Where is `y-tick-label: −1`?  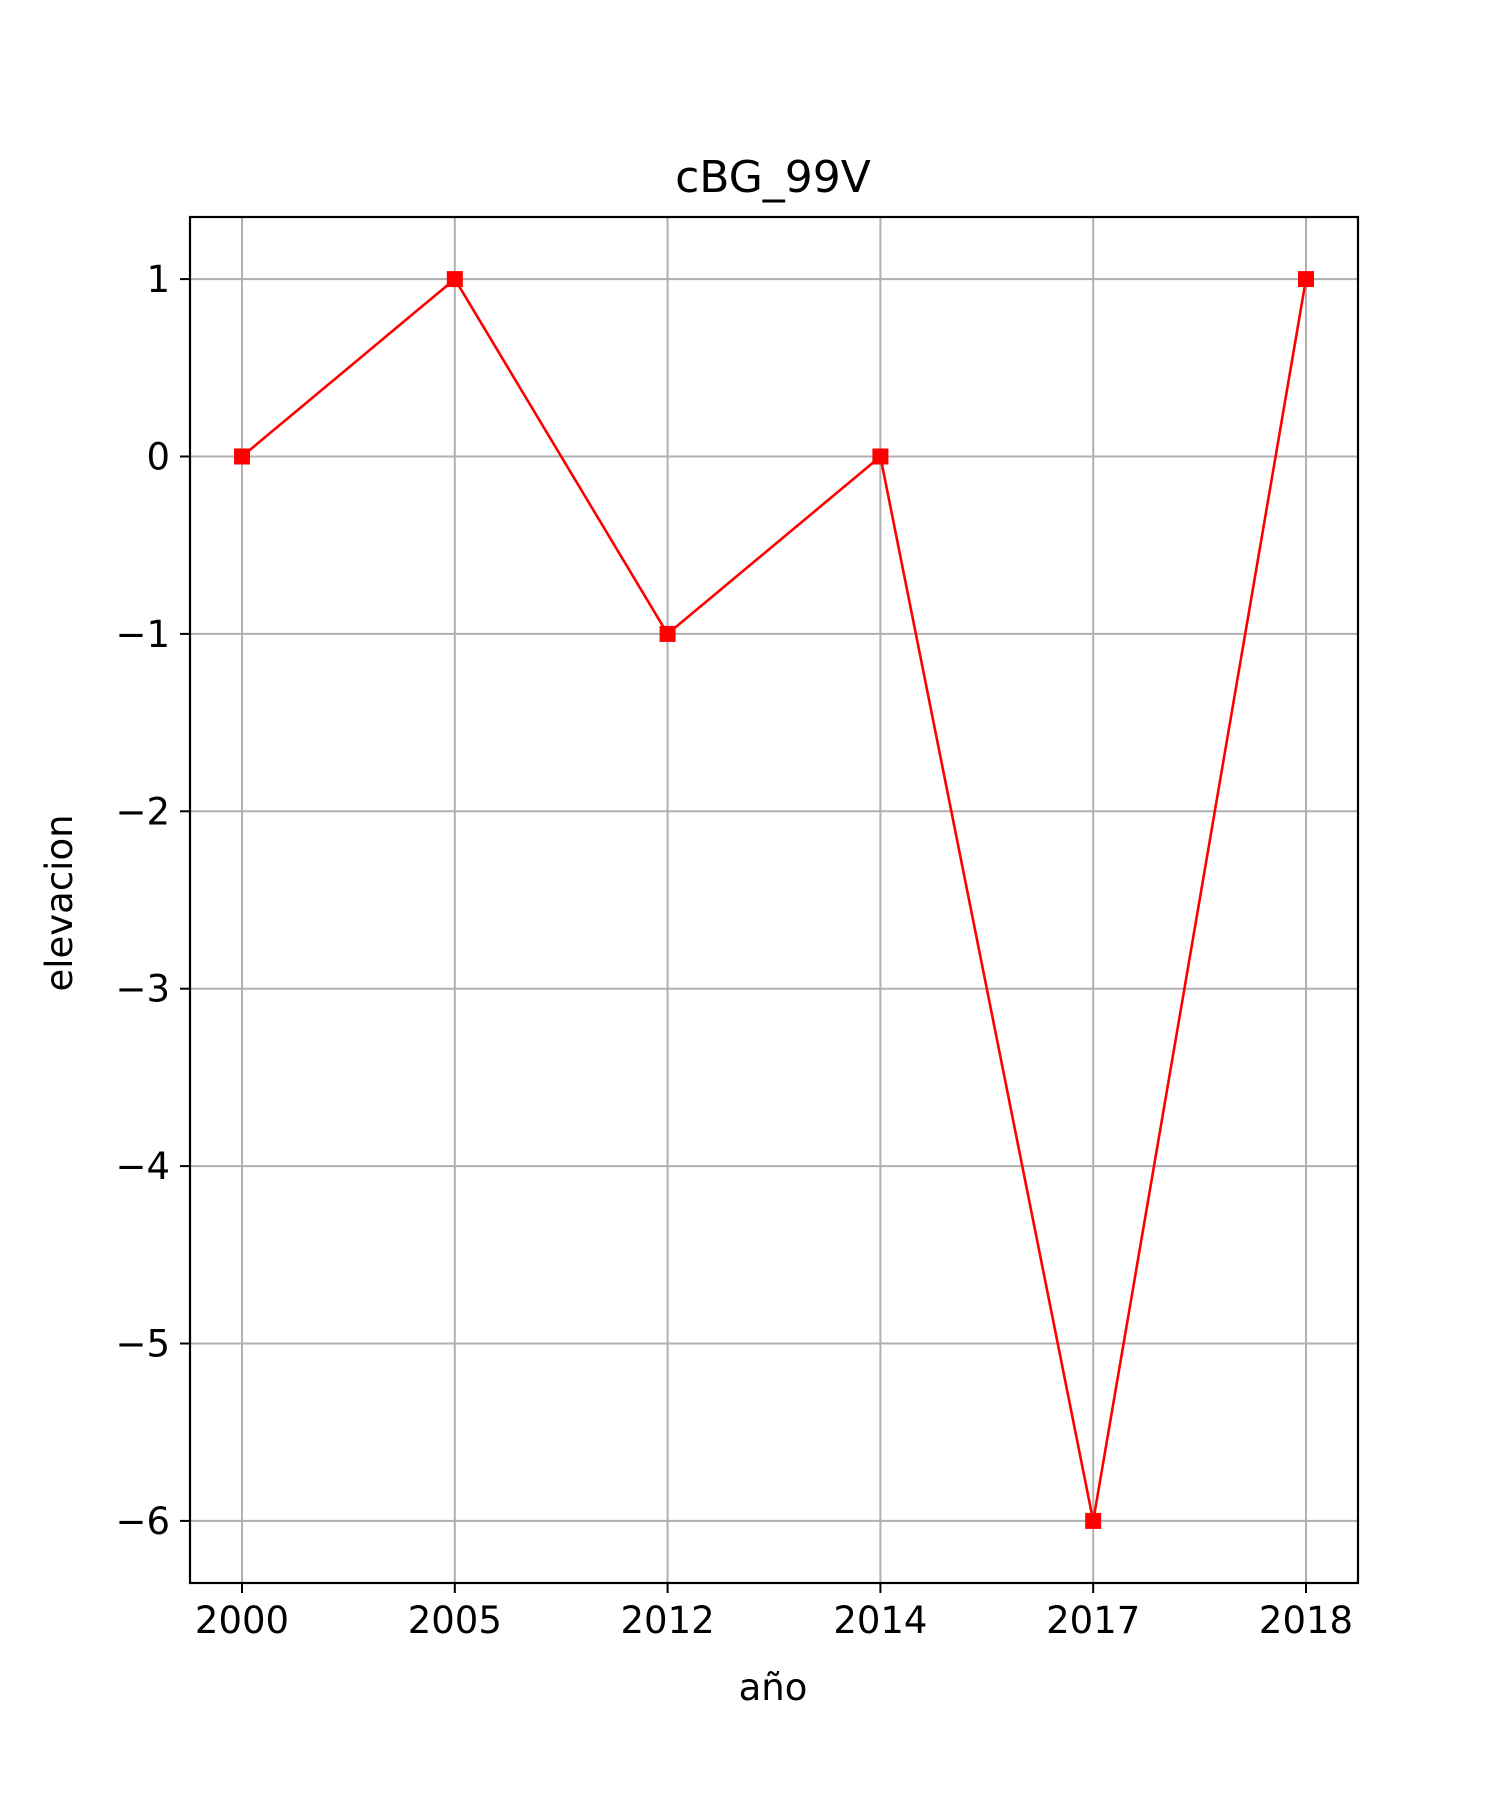 y-tick-label: −1 is located at coordinates (142, 634).